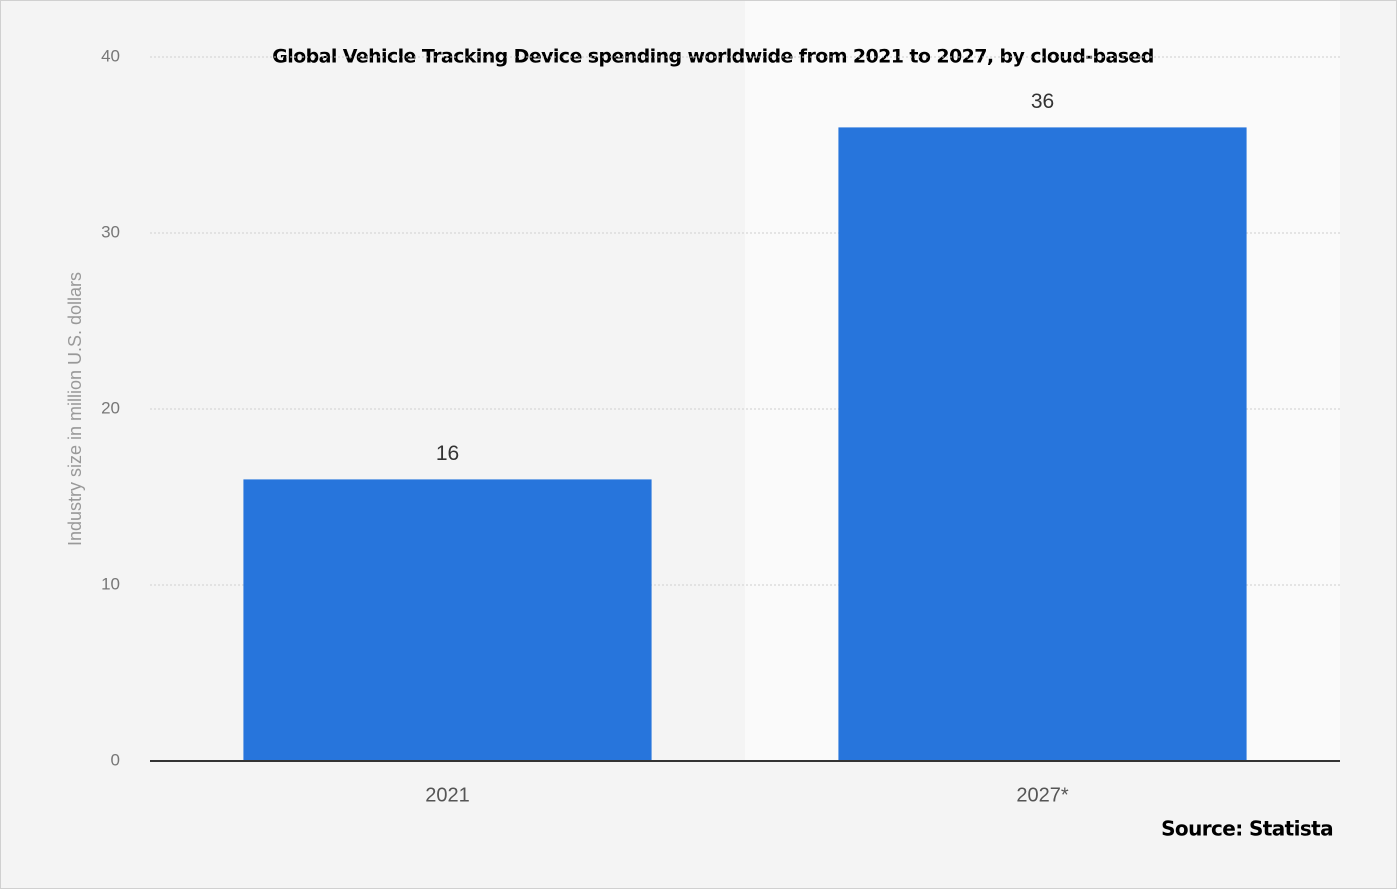 The image size is (1397, 889). Describe the element at coordinates (447, 620) in the screenshot. I see `bar` at that location.